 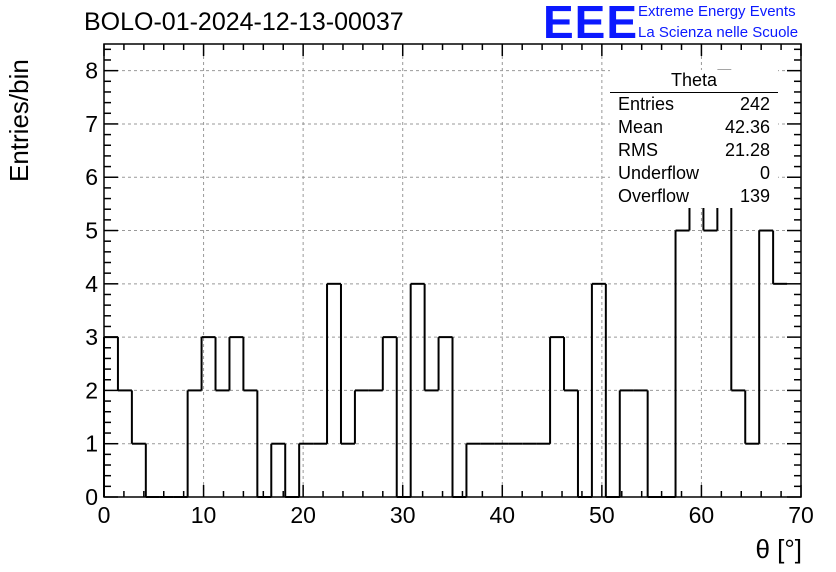 What do you see at coordinates (717, 11) in the screenshot?
I see `logo-subtitle-line1: Extreme Energy Events` at bounding box center [717, 11].